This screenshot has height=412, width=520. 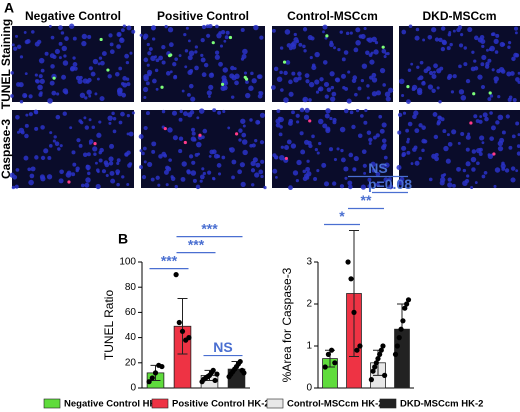 What do you see at coordinates (335, 404) in the screenshot?
I see `legend-label: Control-MSCcm HK-2` at bounding box center [335, 404].